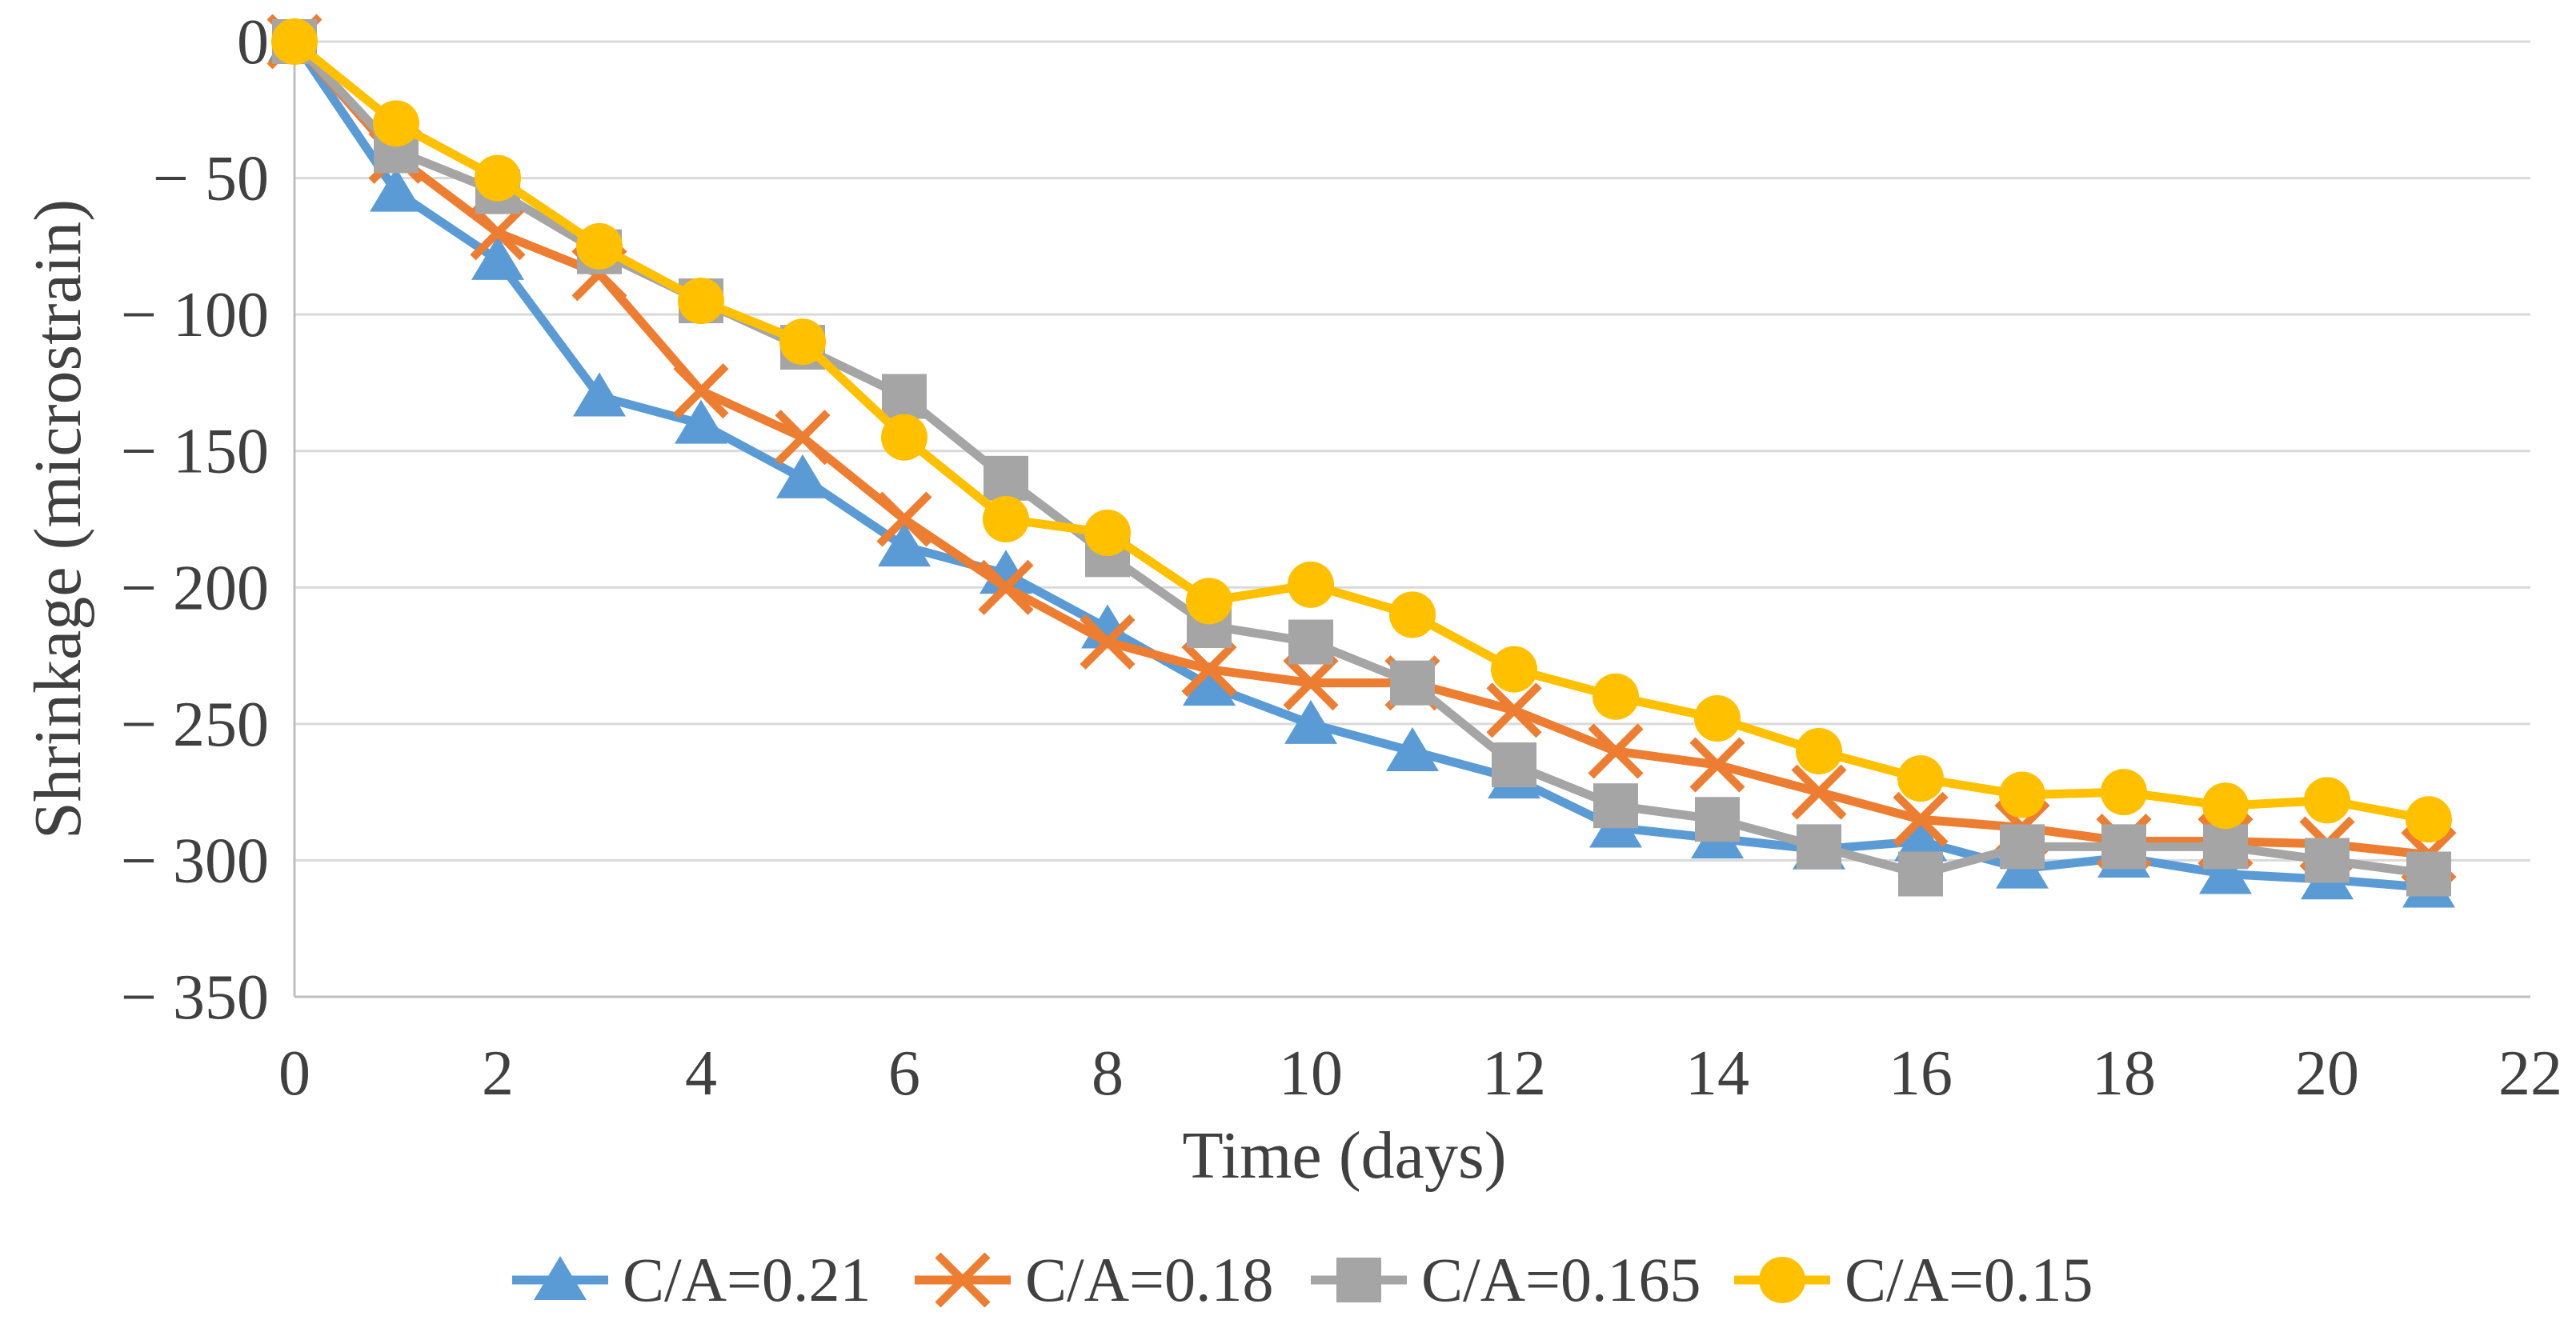 The image size is (2576, 1324). What do you see at coordinates (1514, 1073) in the screenshot?
I see `x-tick-label: 12` at bounding box center [1514, 1073].